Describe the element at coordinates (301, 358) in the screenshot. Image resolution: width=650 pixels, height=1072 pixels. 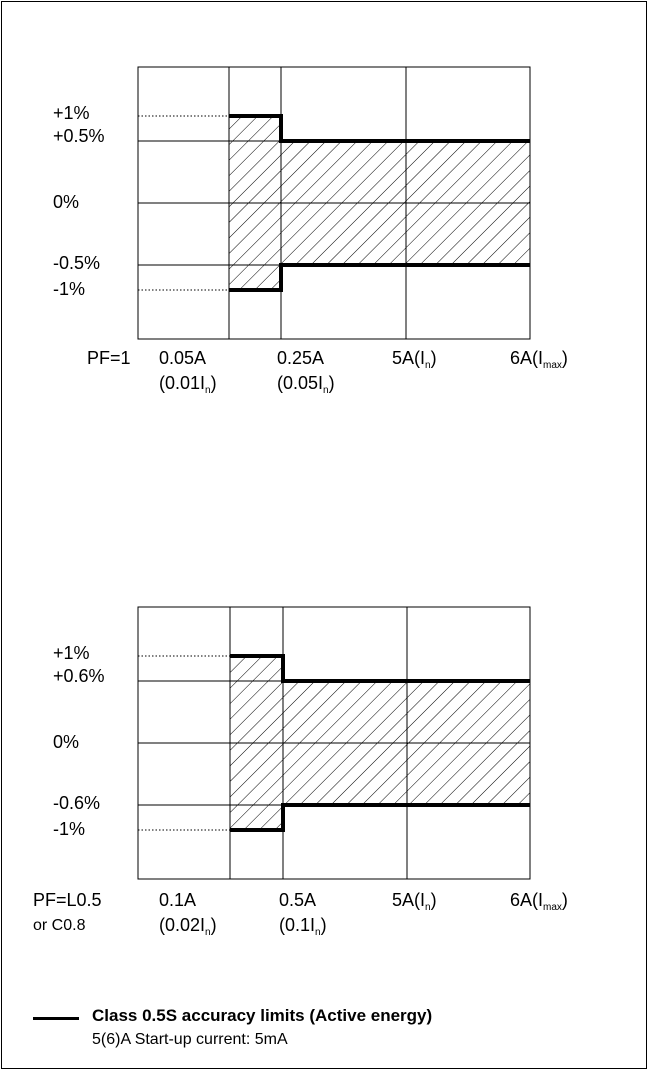
I see `x-label-main: 0.25A` at that location.